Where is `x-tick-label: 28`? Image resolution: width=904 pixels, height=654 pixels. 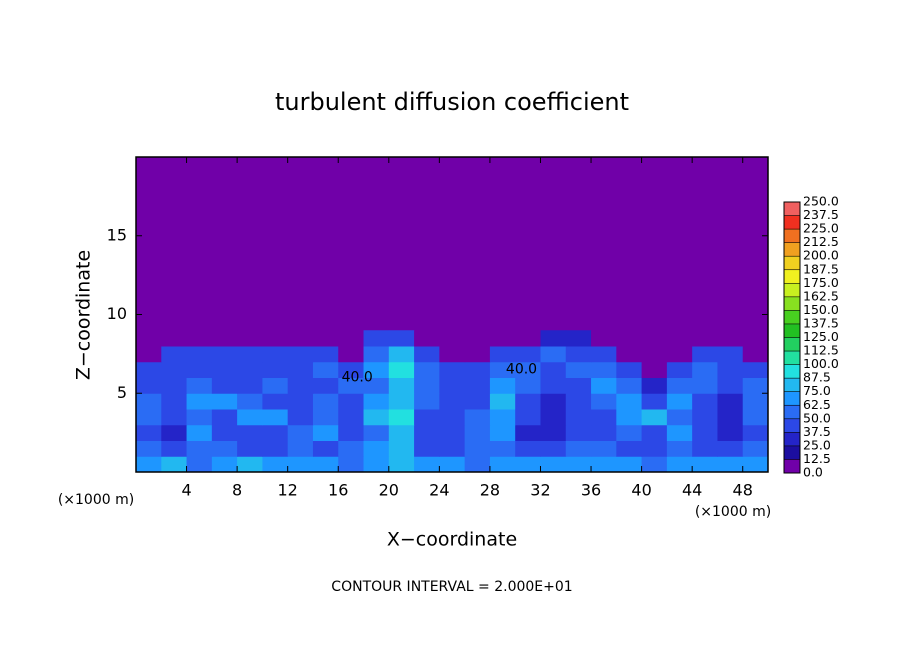
x-tick-label: 28 is located at coordinates (490, 490).